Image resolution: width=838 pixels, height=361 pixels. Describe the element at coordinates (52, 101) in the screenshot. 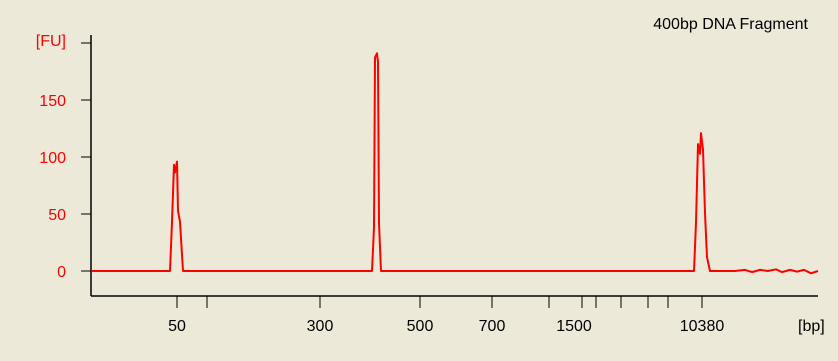

I see `y-tick-label-150: 150` at that location.